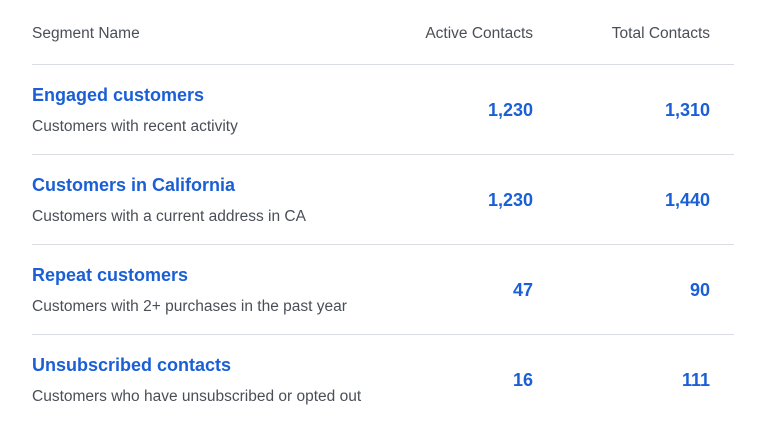 The image size is (762, 424). I want to click on column-header-total-contacts: Total Contacts, so click(660, 33).